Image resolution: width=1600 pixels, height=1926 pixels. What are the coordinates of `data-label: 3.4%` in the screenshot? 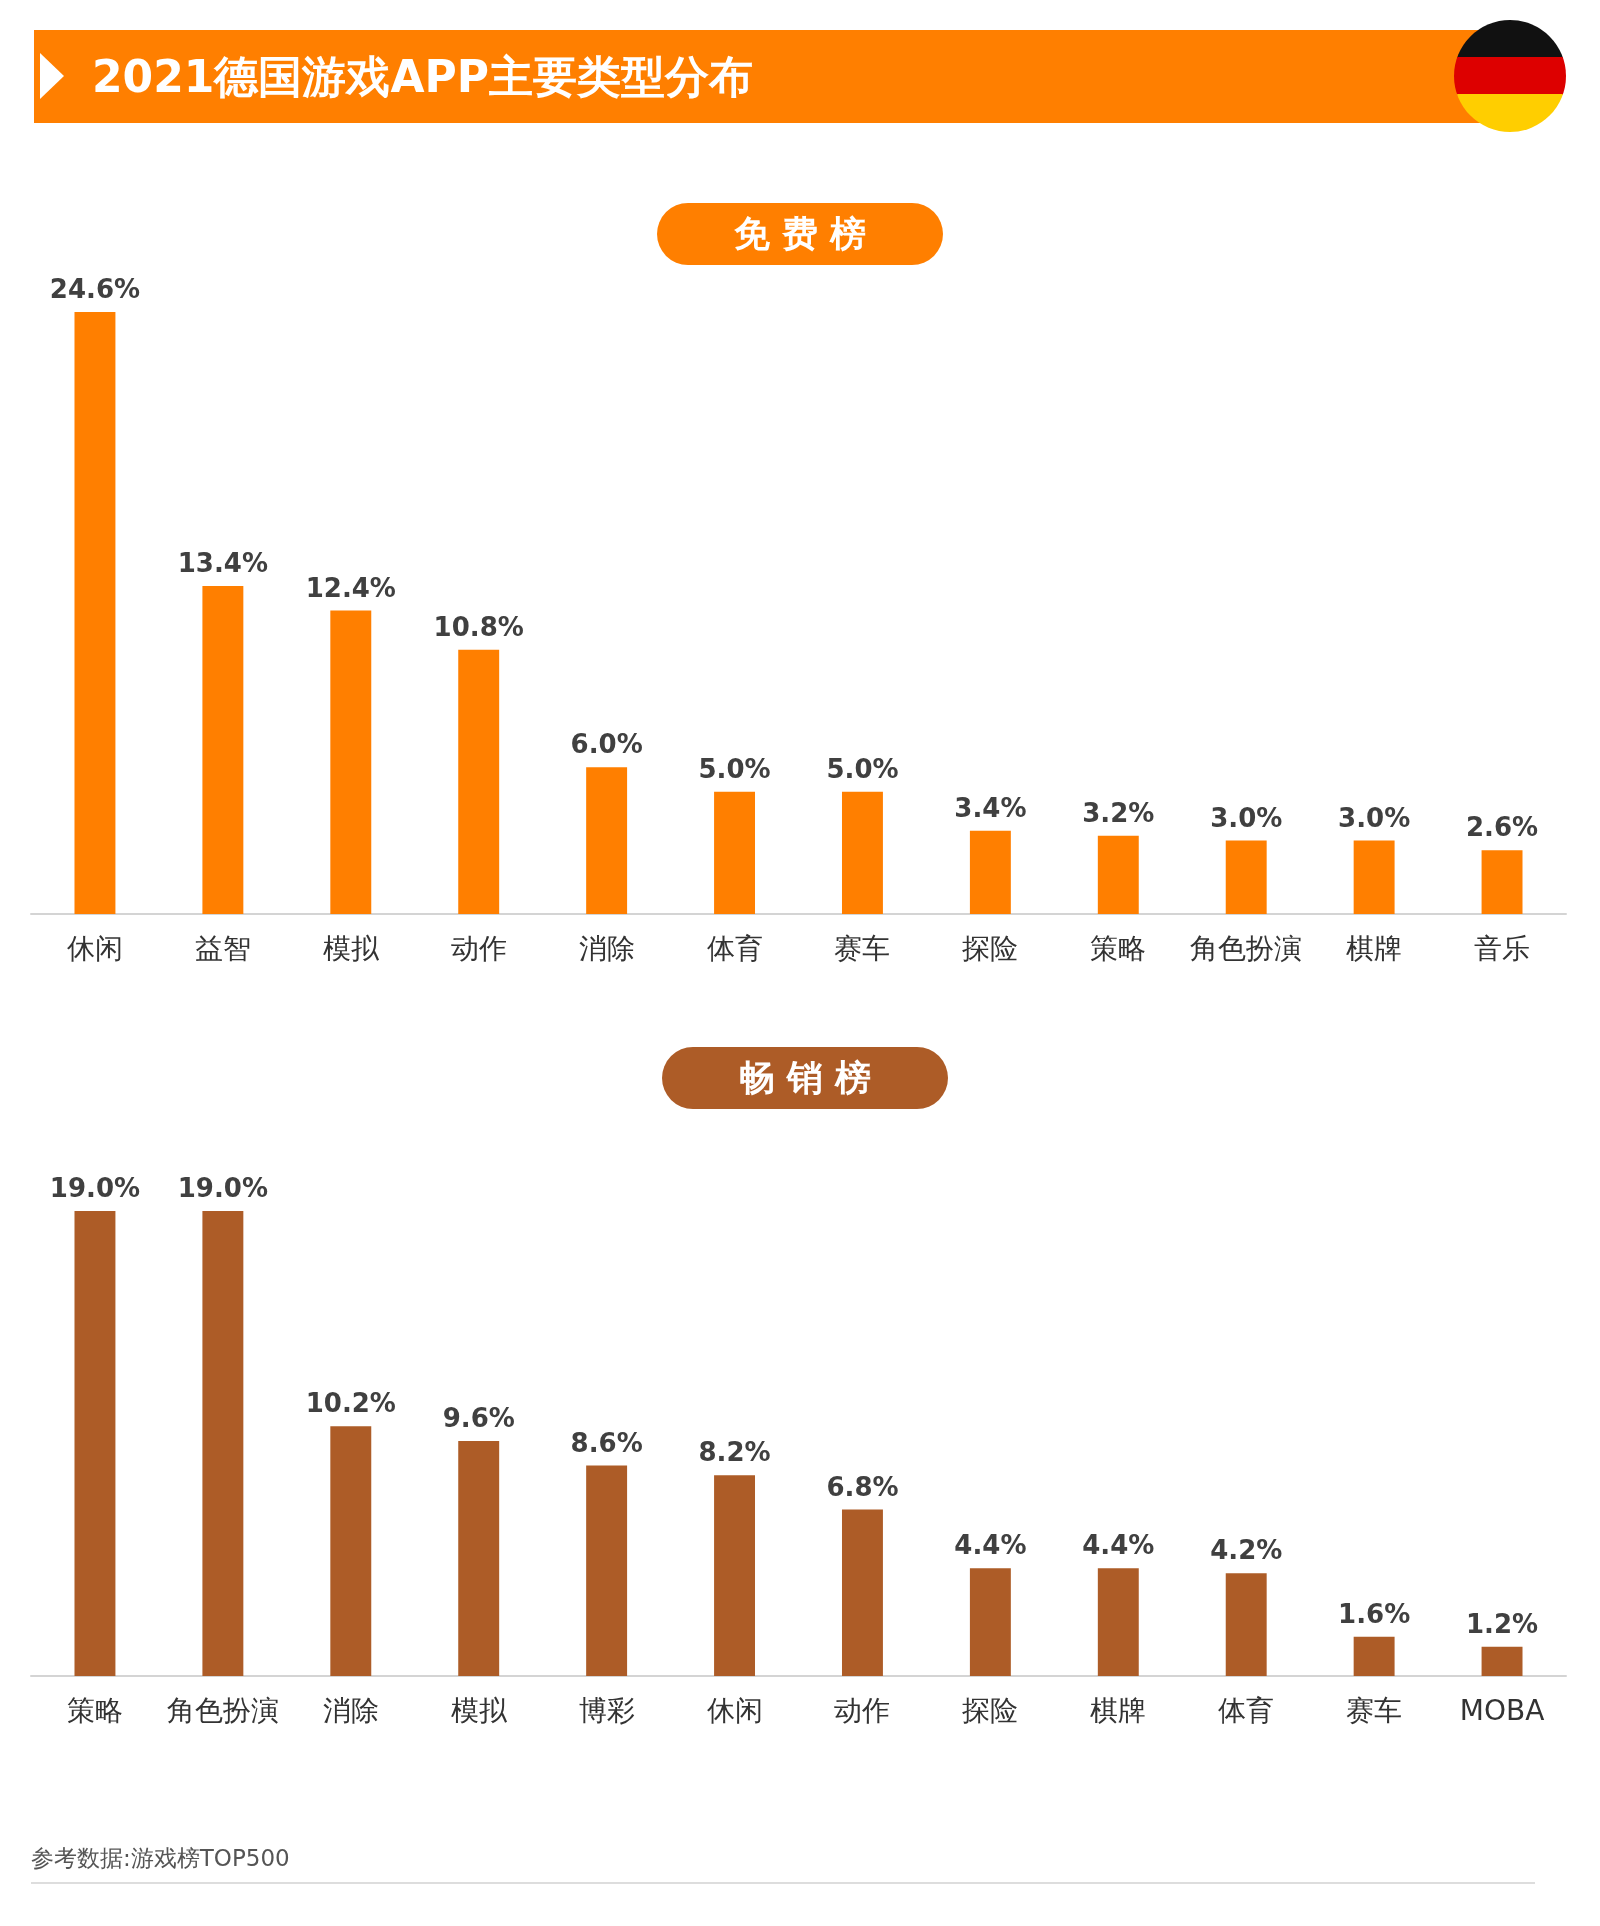 It's located at (990, 807).